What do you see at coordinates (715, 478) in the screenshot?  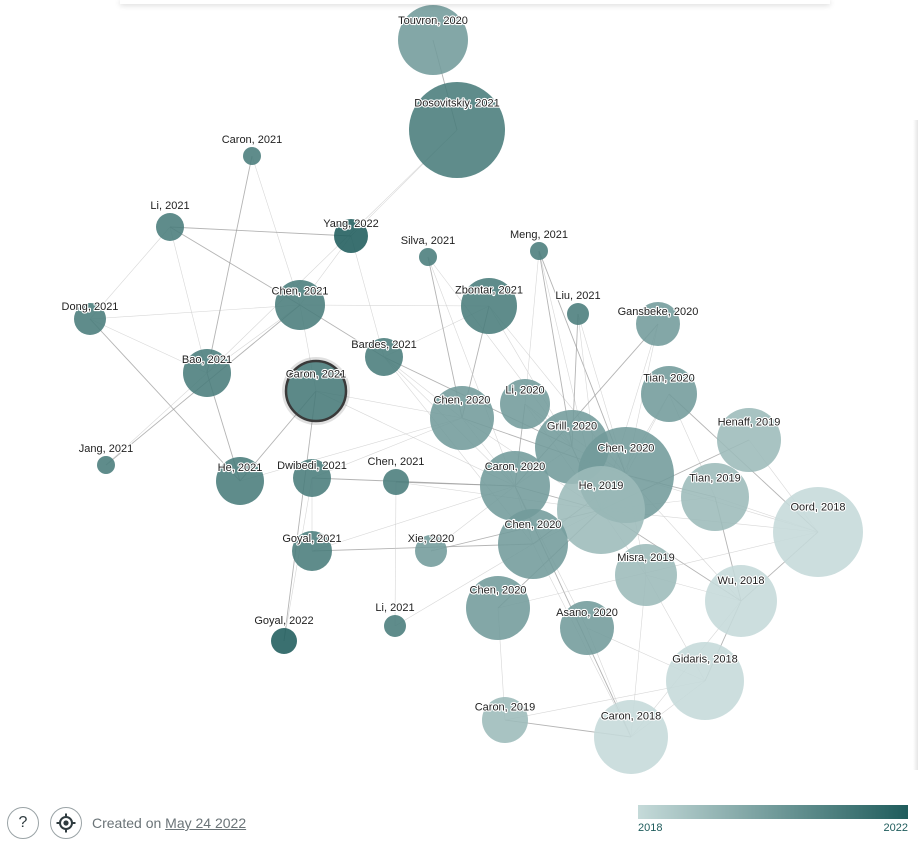 I see `node-label: Tian, 2019` at bounding box center [715, 478].